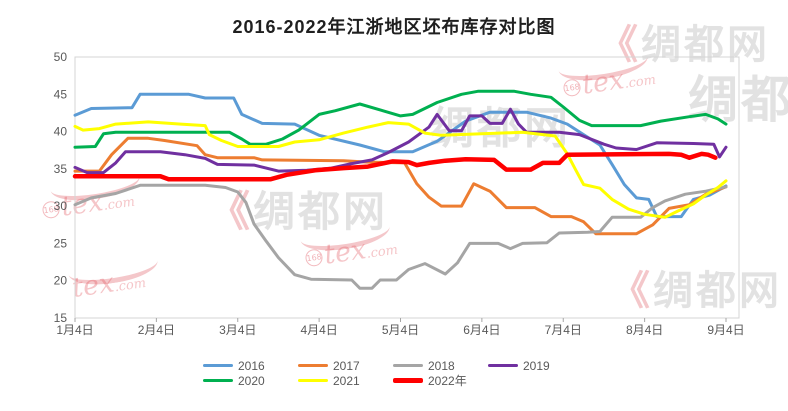 Image resolution: width=788 pixels, height=411 pixels. What do you see at coordinates (400, 330) in the screenshot?
I see `x-axis-label: 5月4日` at bounding box center [400, 330].